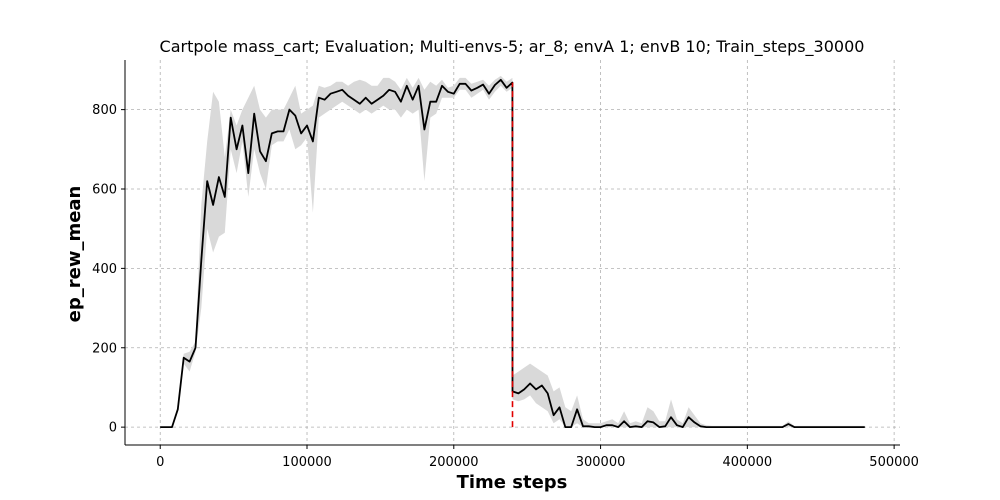  Describe the element at coordinates (512, 482) in the screenshot. I see `x-axis-label: Time steps` at that location.